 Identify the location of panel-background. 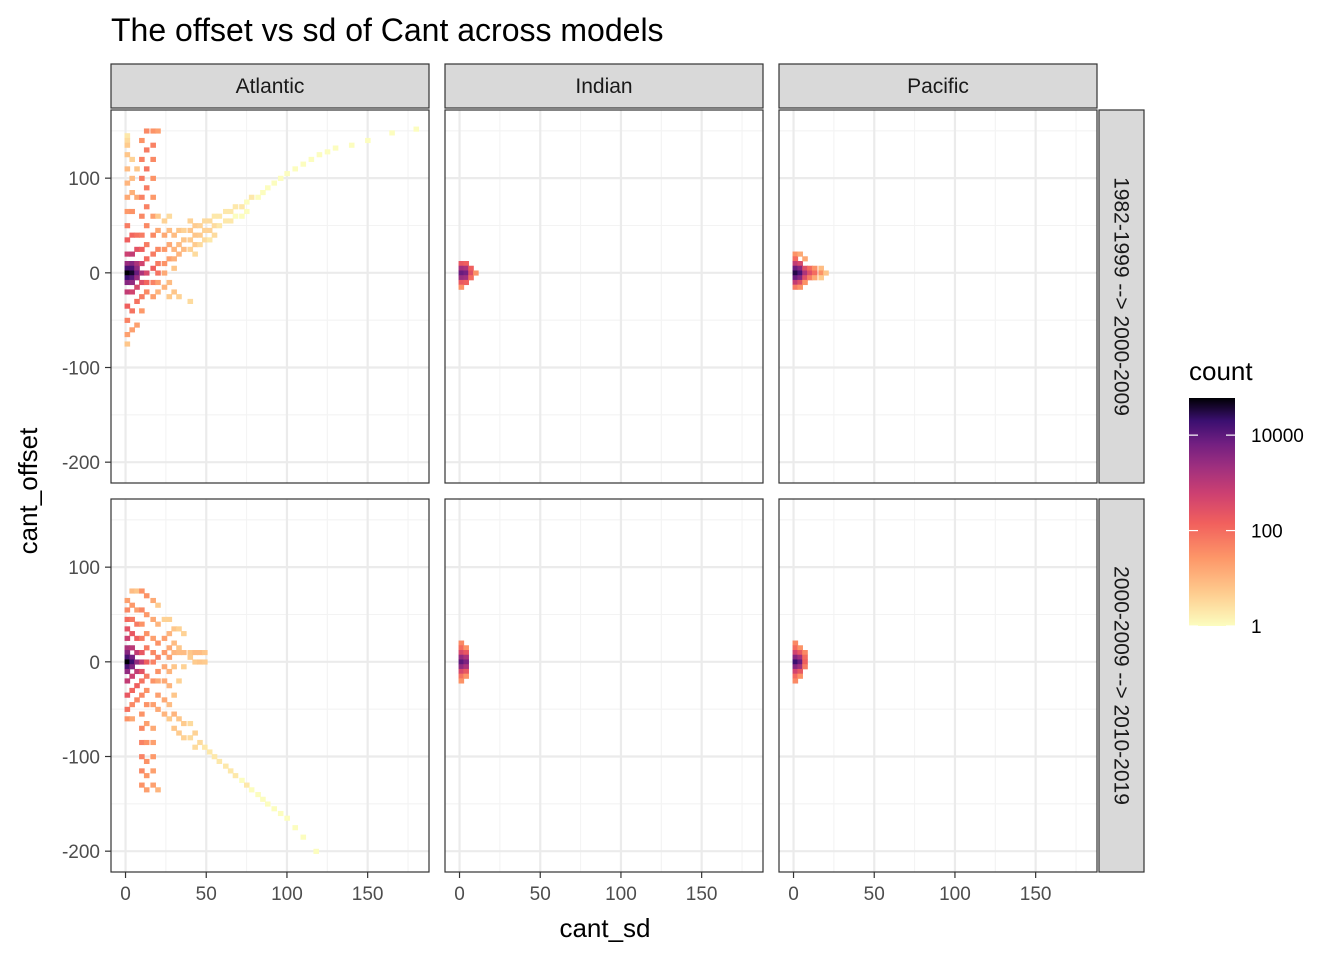
(604, 296).